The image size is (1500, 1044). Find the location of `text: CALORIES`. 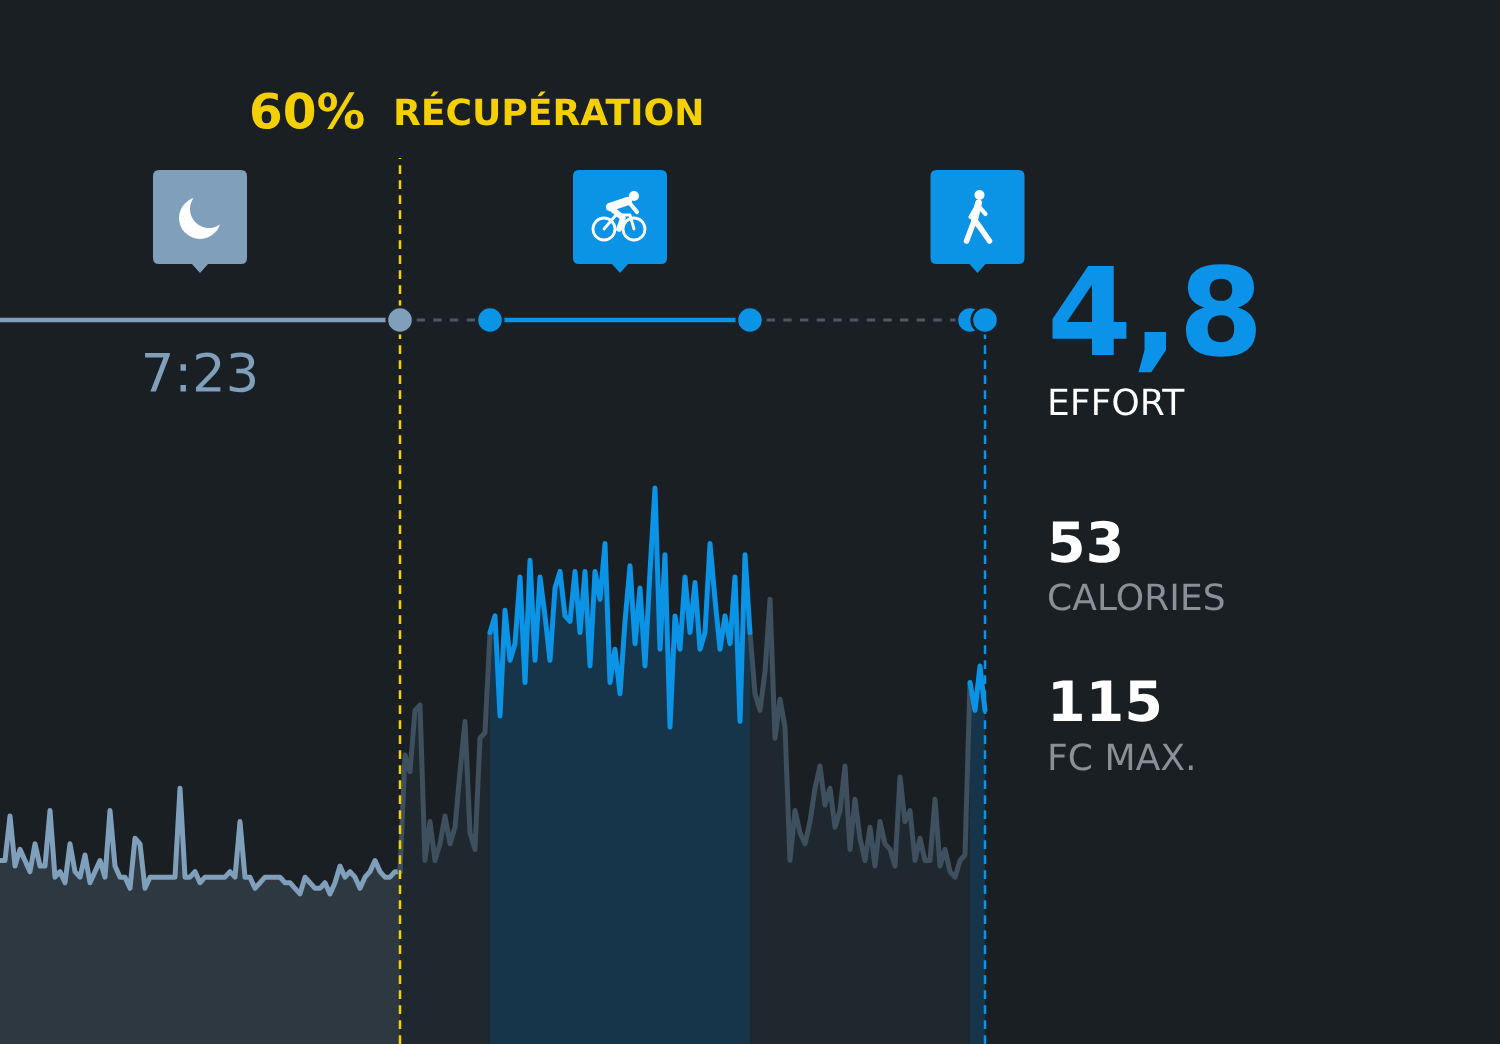

text: CALORIES is located at coordinates (1136, 597).